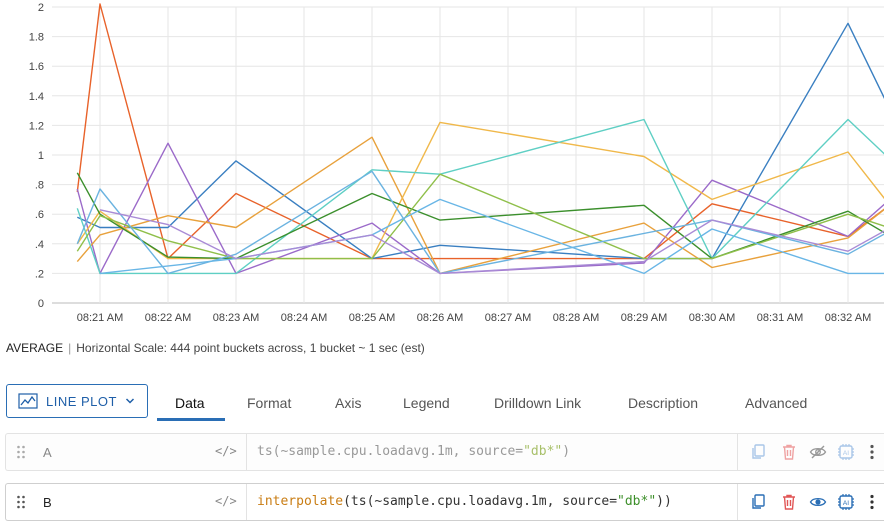  What do you see at coordinates (47, 502) in the screenshot?
I see `query-name: B` at bounding box center [47, 502].